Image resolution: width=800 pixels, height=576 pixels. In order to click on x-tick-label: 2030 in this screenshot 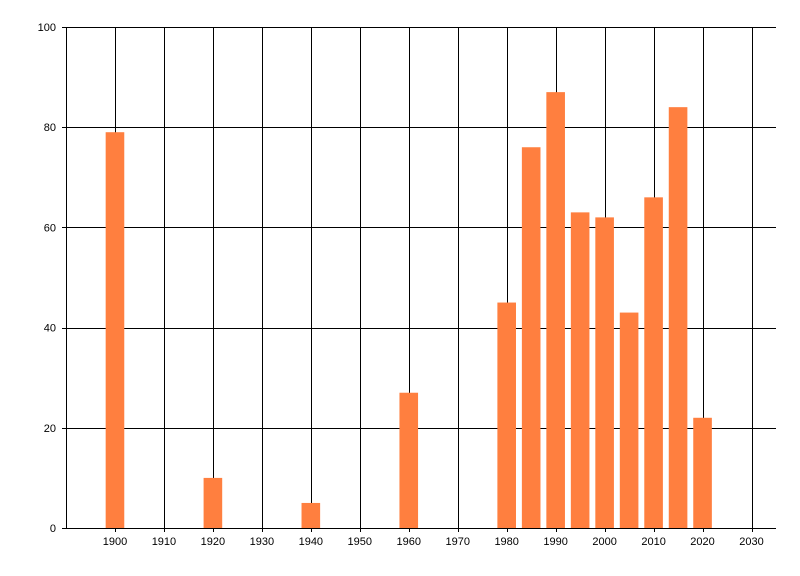, I will do `click(751, 542)`.